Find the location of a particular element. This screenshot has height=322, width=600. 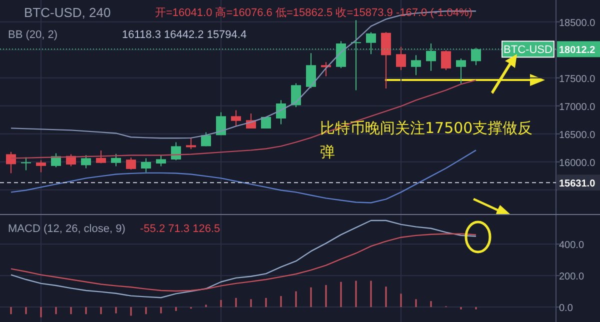

annotation: BB (20, 2) is located at coordinates (33, 35).